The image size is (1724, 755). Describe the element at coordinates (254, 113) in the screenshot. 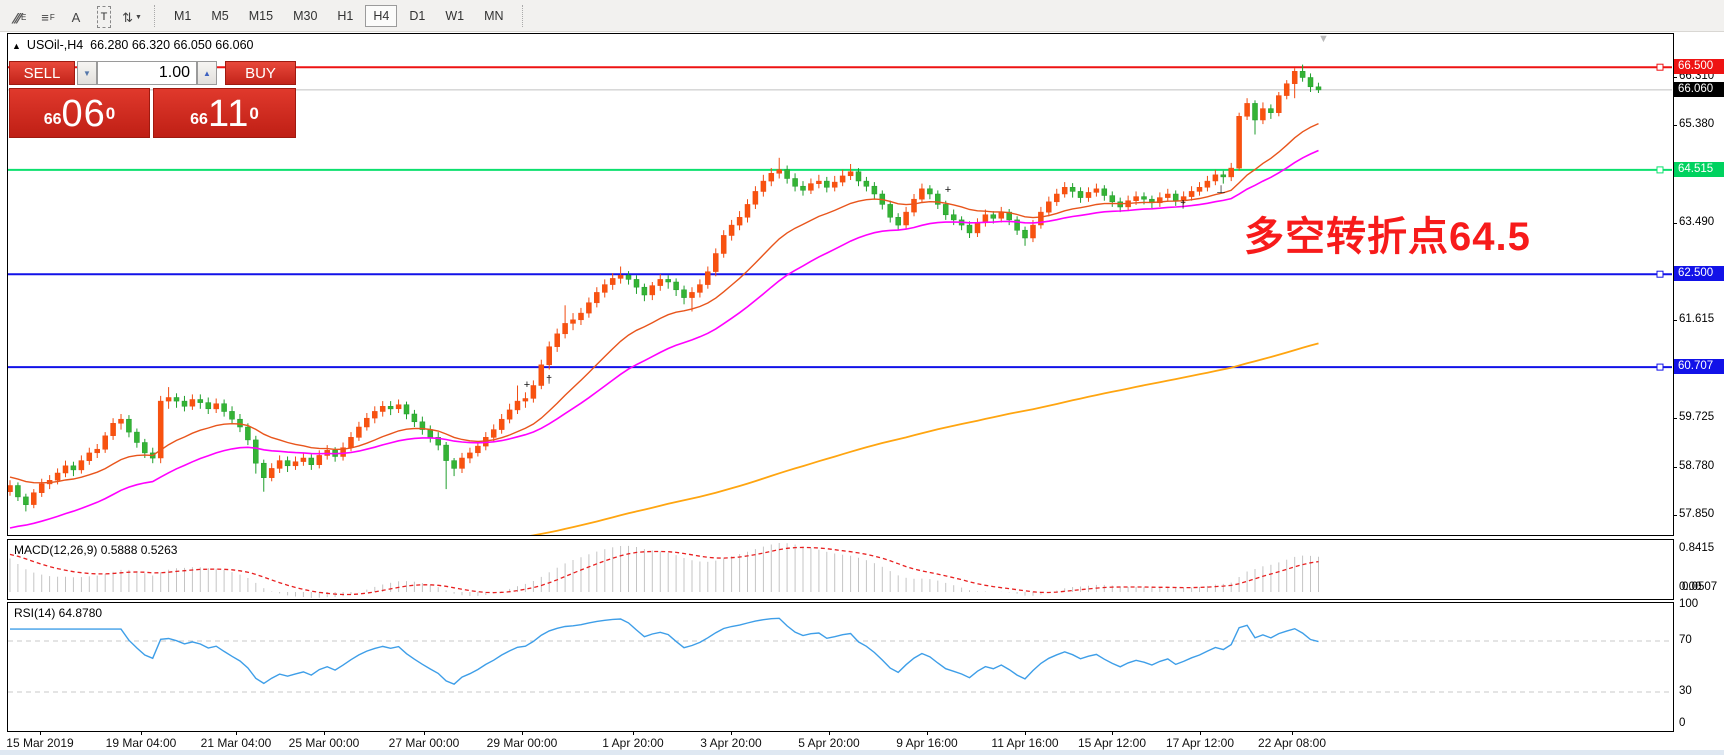

I see `buy-price-fraction: 0` at that location.